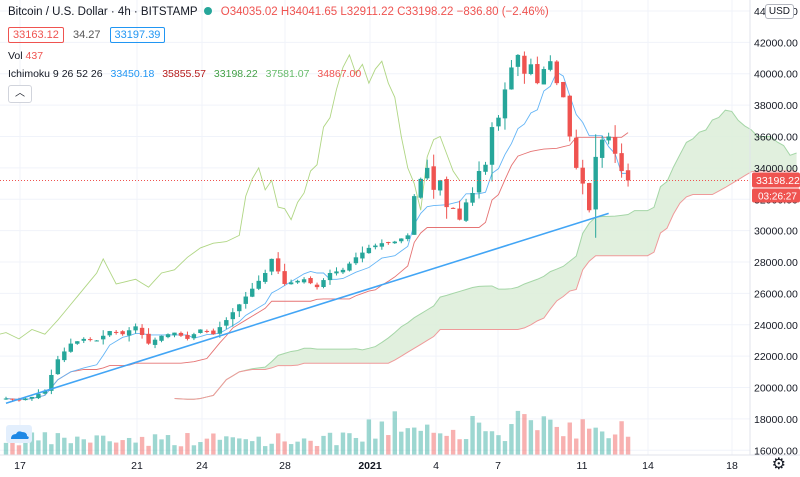 The height and width of the screenshot is (477, 800). I want to click on countdown-tag, so click(776, 195).